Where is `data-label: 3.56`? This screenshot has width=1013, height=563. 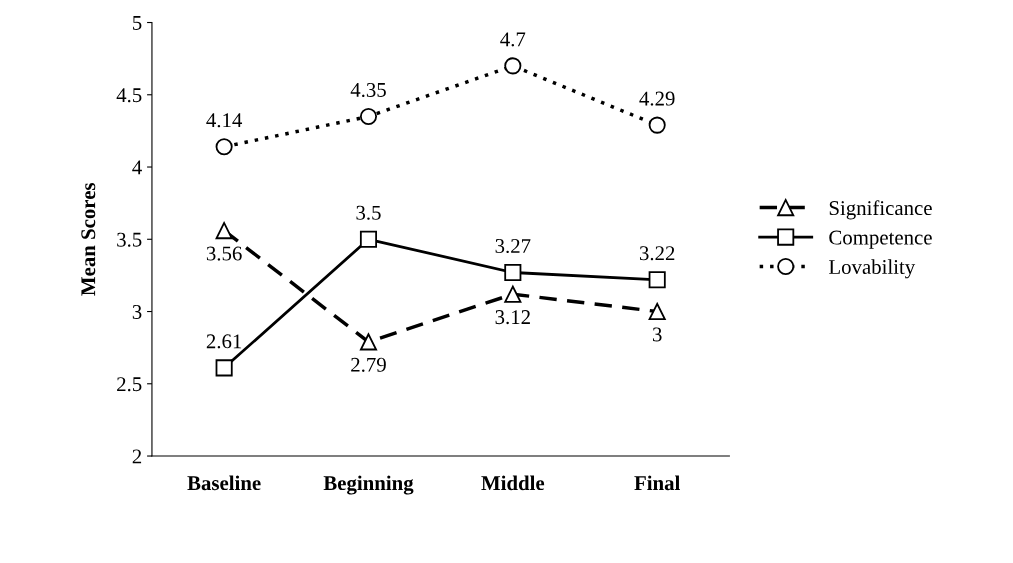 data-label: 3.56 is located at coordinates (224, 253).